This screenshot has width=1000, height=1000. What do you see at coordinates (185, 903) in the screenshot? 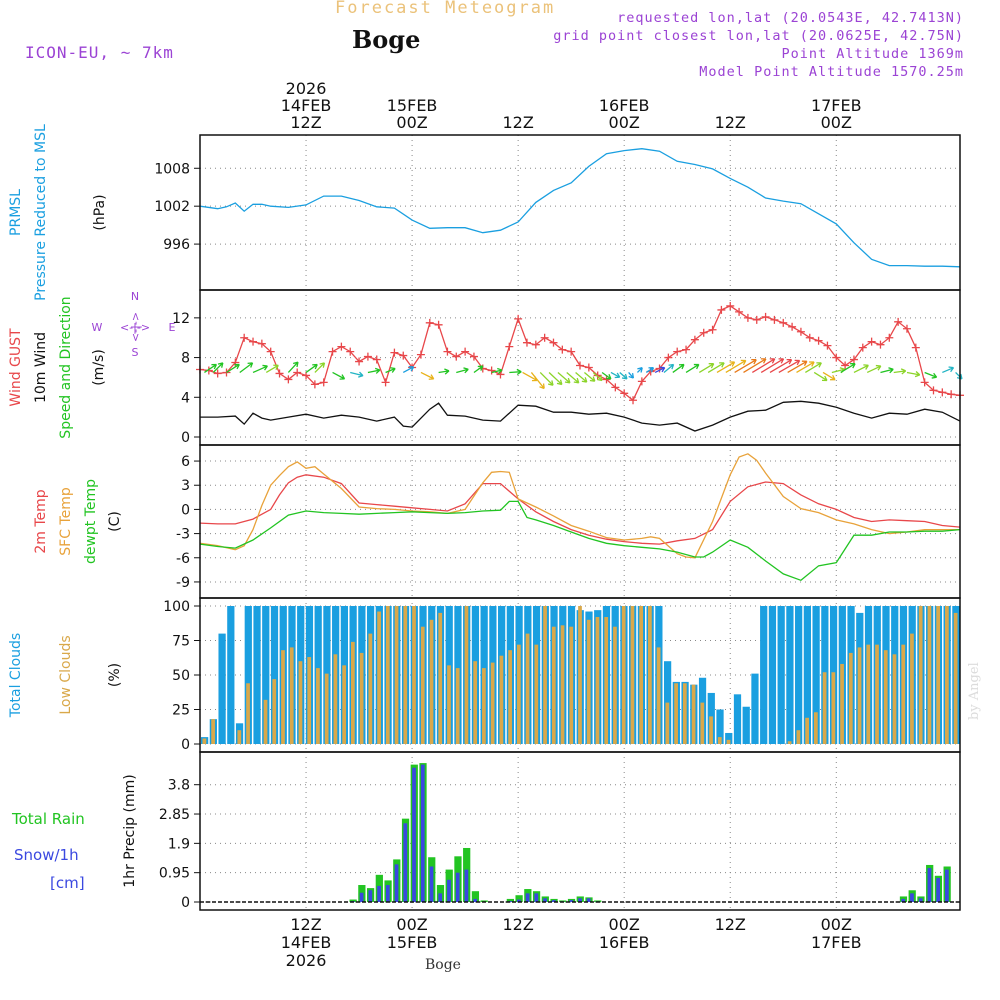
I see `y-tick-label: 0` at bounding box center [185, 903].